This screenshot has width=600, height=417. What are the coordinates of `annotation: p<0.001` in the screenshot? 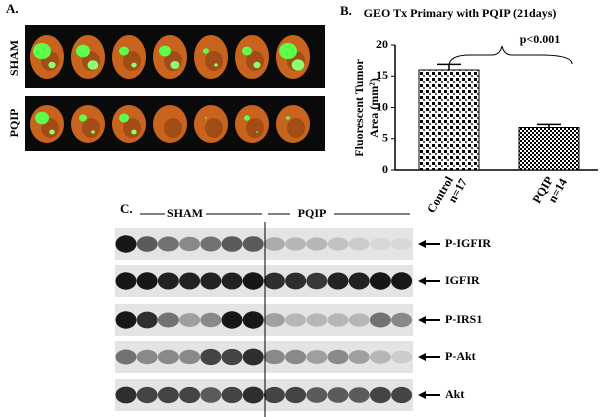 It's located at (540, 39).